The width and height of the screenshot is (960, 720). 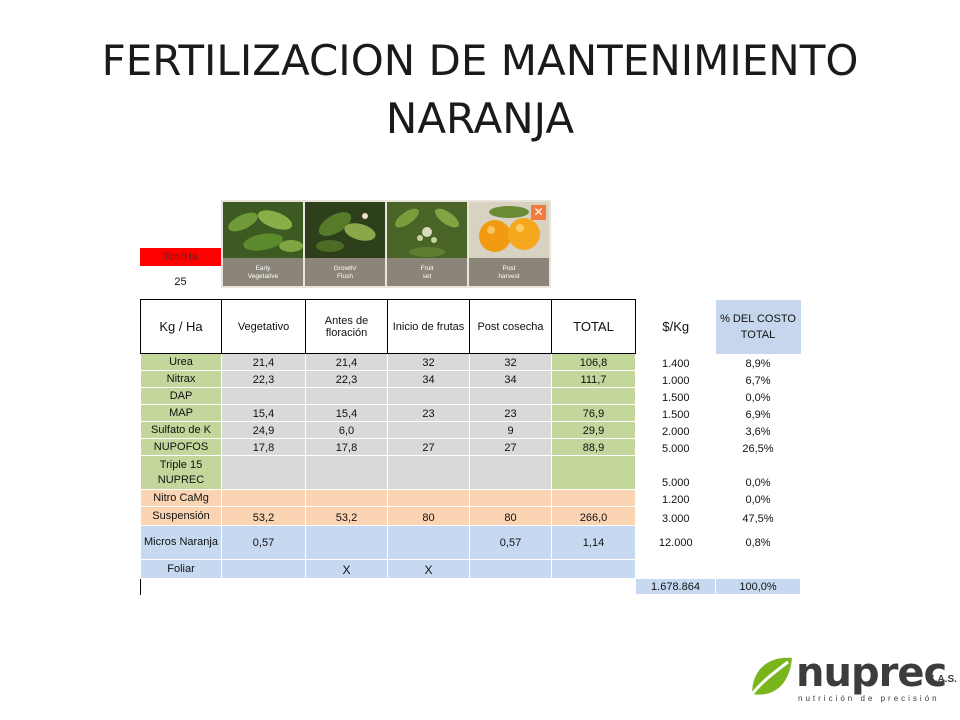 What do you see at coordinates (510, 362) in the screenshot?
I see `cell: 32` at bounding box center [510, 362].